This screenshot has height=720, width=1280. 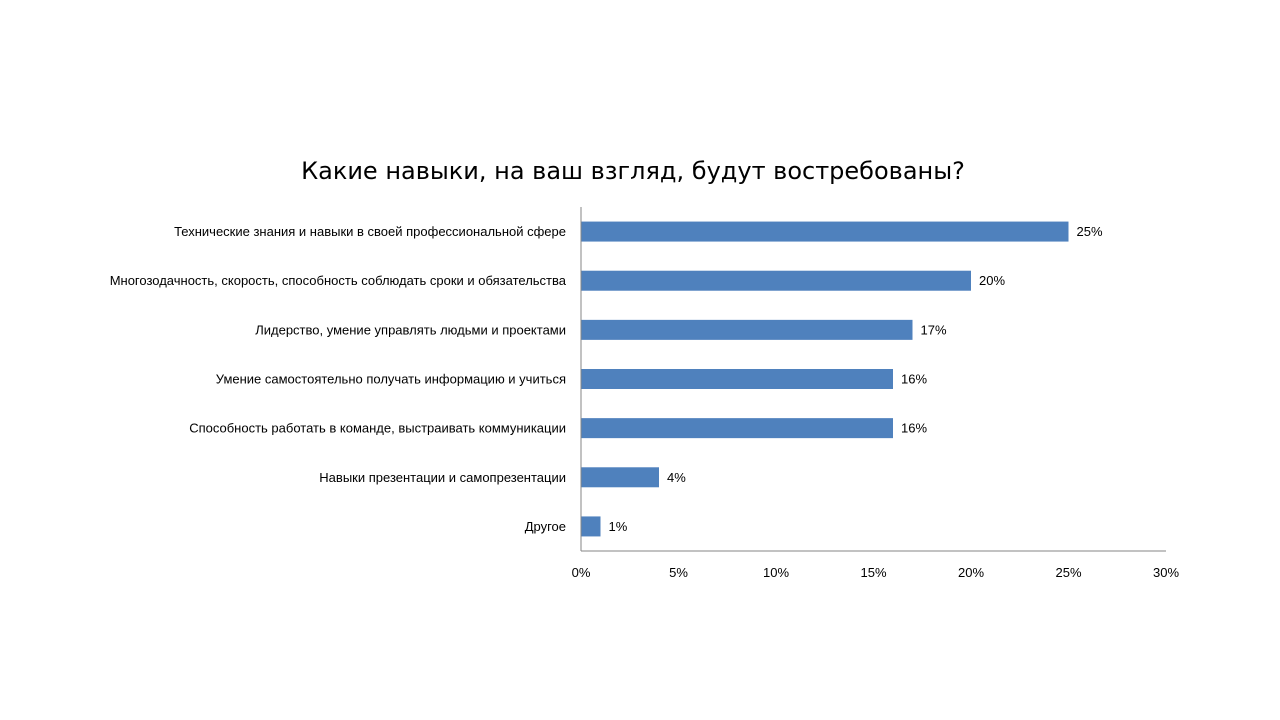 What do you see at coordinates (581, 572) in the screenshot?
I see `x-tick-label: 0%` at bounding box center [581, 572].